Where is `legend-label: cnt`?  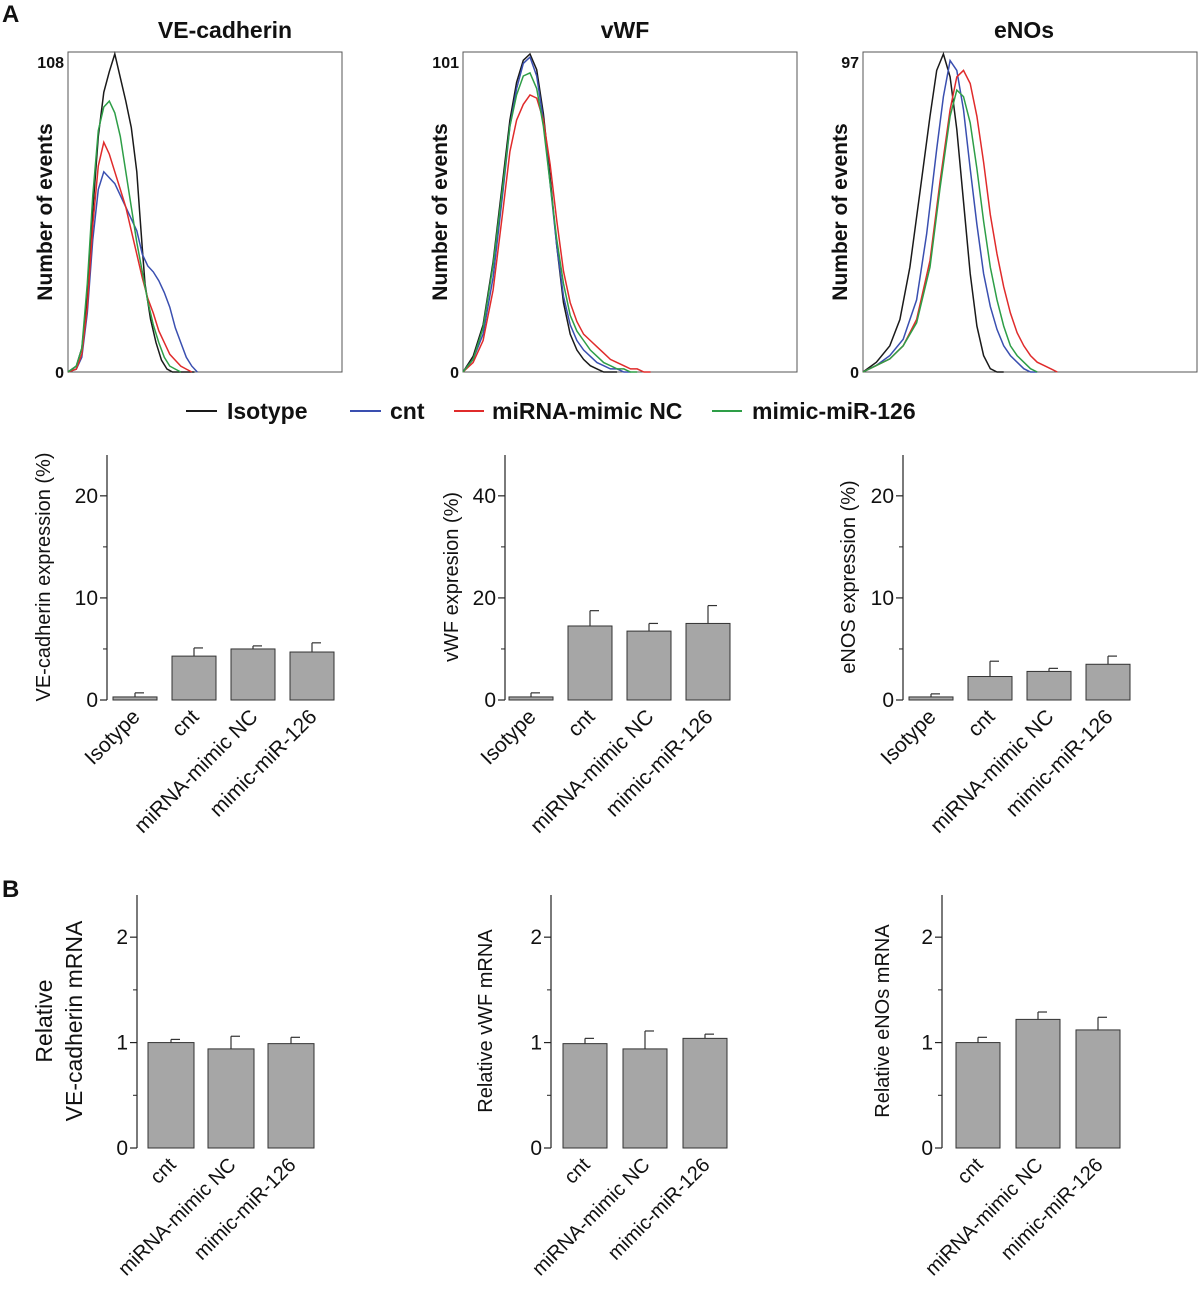 legend-label: cnt is located at coordinates (407, 411).